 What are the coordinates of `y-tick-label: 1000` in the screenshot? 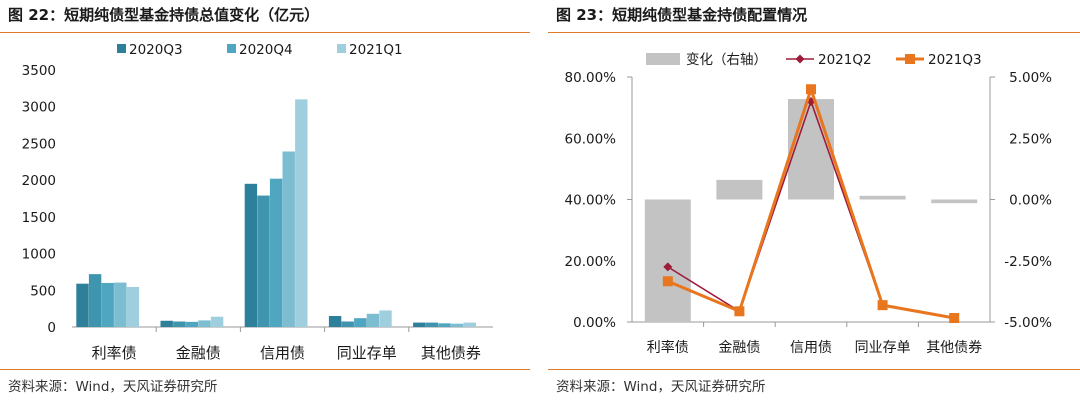 It's located at (39, 255).